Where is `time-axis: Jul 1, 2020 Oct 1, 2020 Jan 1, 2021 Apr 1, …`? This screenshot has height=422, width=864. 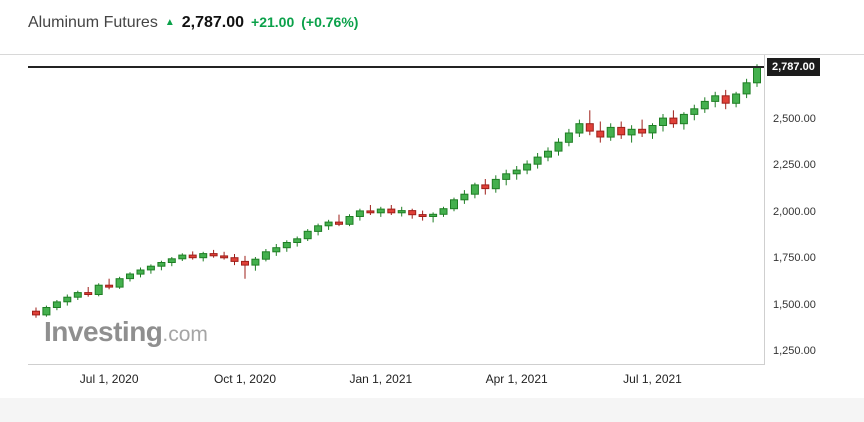
time-axis: Jul 1, 2020 Oct 1, 2020 Jan 1, 2021 Apr 1, … is located at coordinates (396, 379).